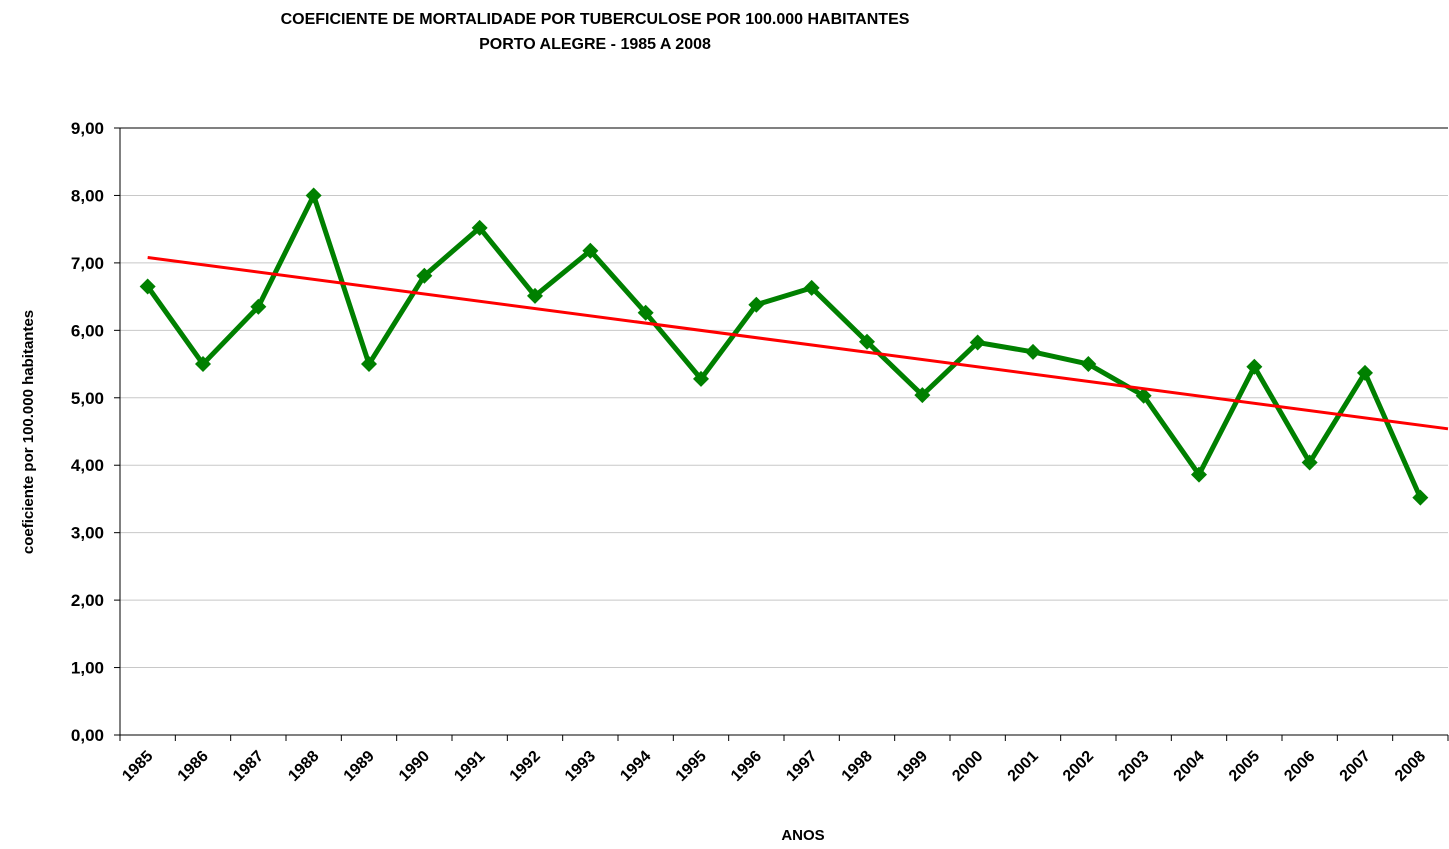 The width and height of the screenshot is (1449, 849). Describe the element at coordinates (193, 766) in the screenshot. I see `x-tick-label: 1986` at that location.